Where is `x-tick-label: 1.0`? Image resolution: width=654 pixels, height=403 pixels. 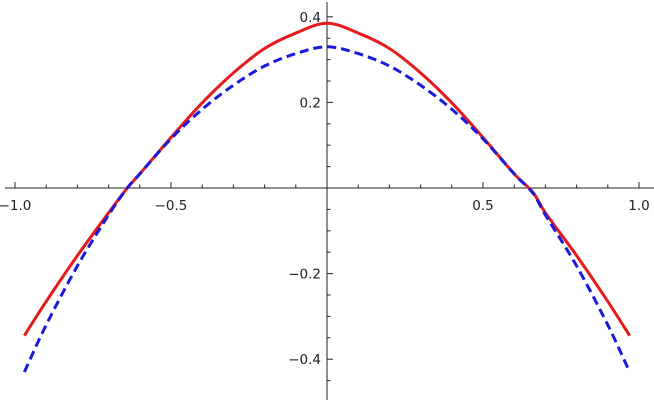
x-tick-label: 1.0 is located at coordinates (638, 206).